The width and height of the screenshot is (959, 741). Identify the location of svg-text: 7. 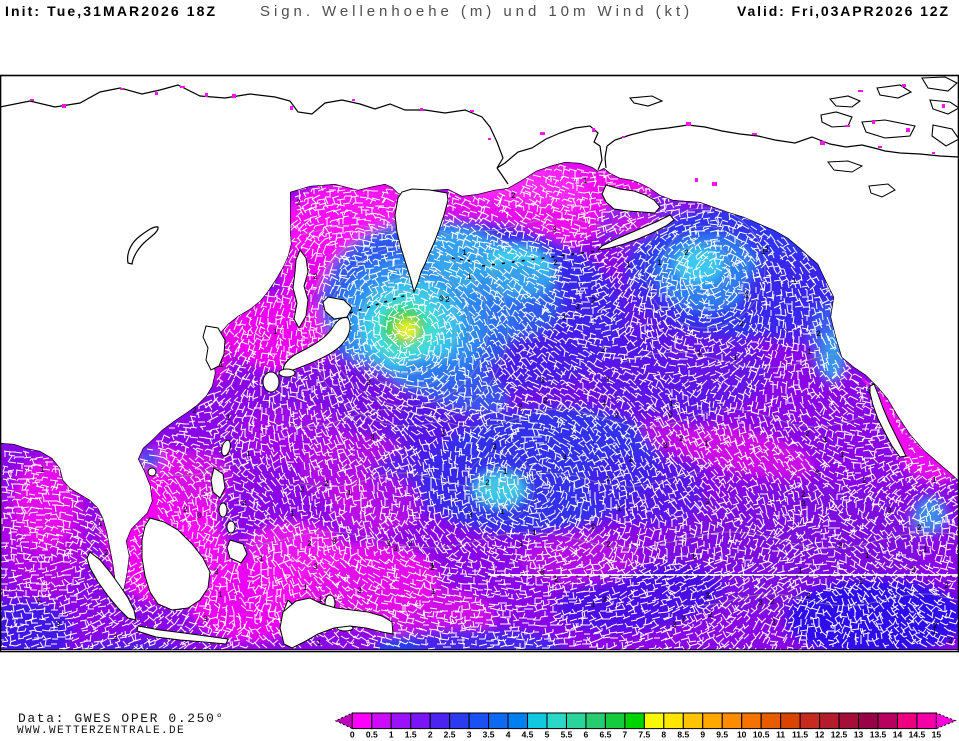
(625, 735).